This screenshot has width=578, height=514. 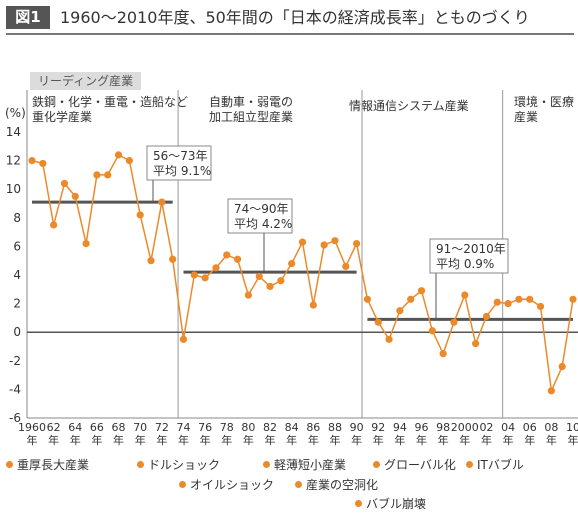 What do you see at coordinates (15, 113) in the screenshot?
I see `y-axis-label: (%)` at bounding box center [15, 113].